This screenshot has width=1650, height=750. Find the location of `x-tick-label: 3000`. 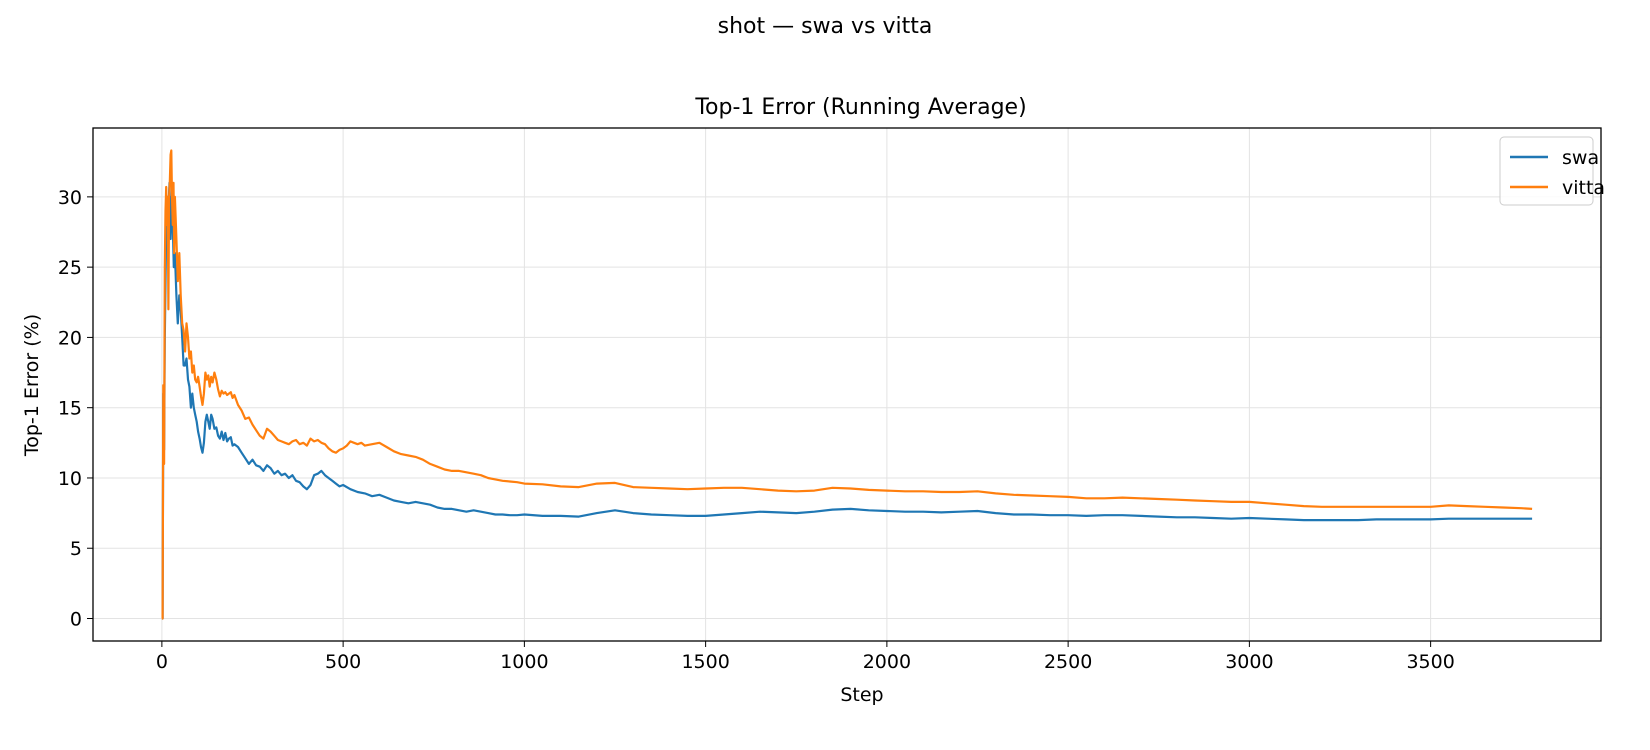

x-tick-label: 3000 is located at coordinates (1249, 662).